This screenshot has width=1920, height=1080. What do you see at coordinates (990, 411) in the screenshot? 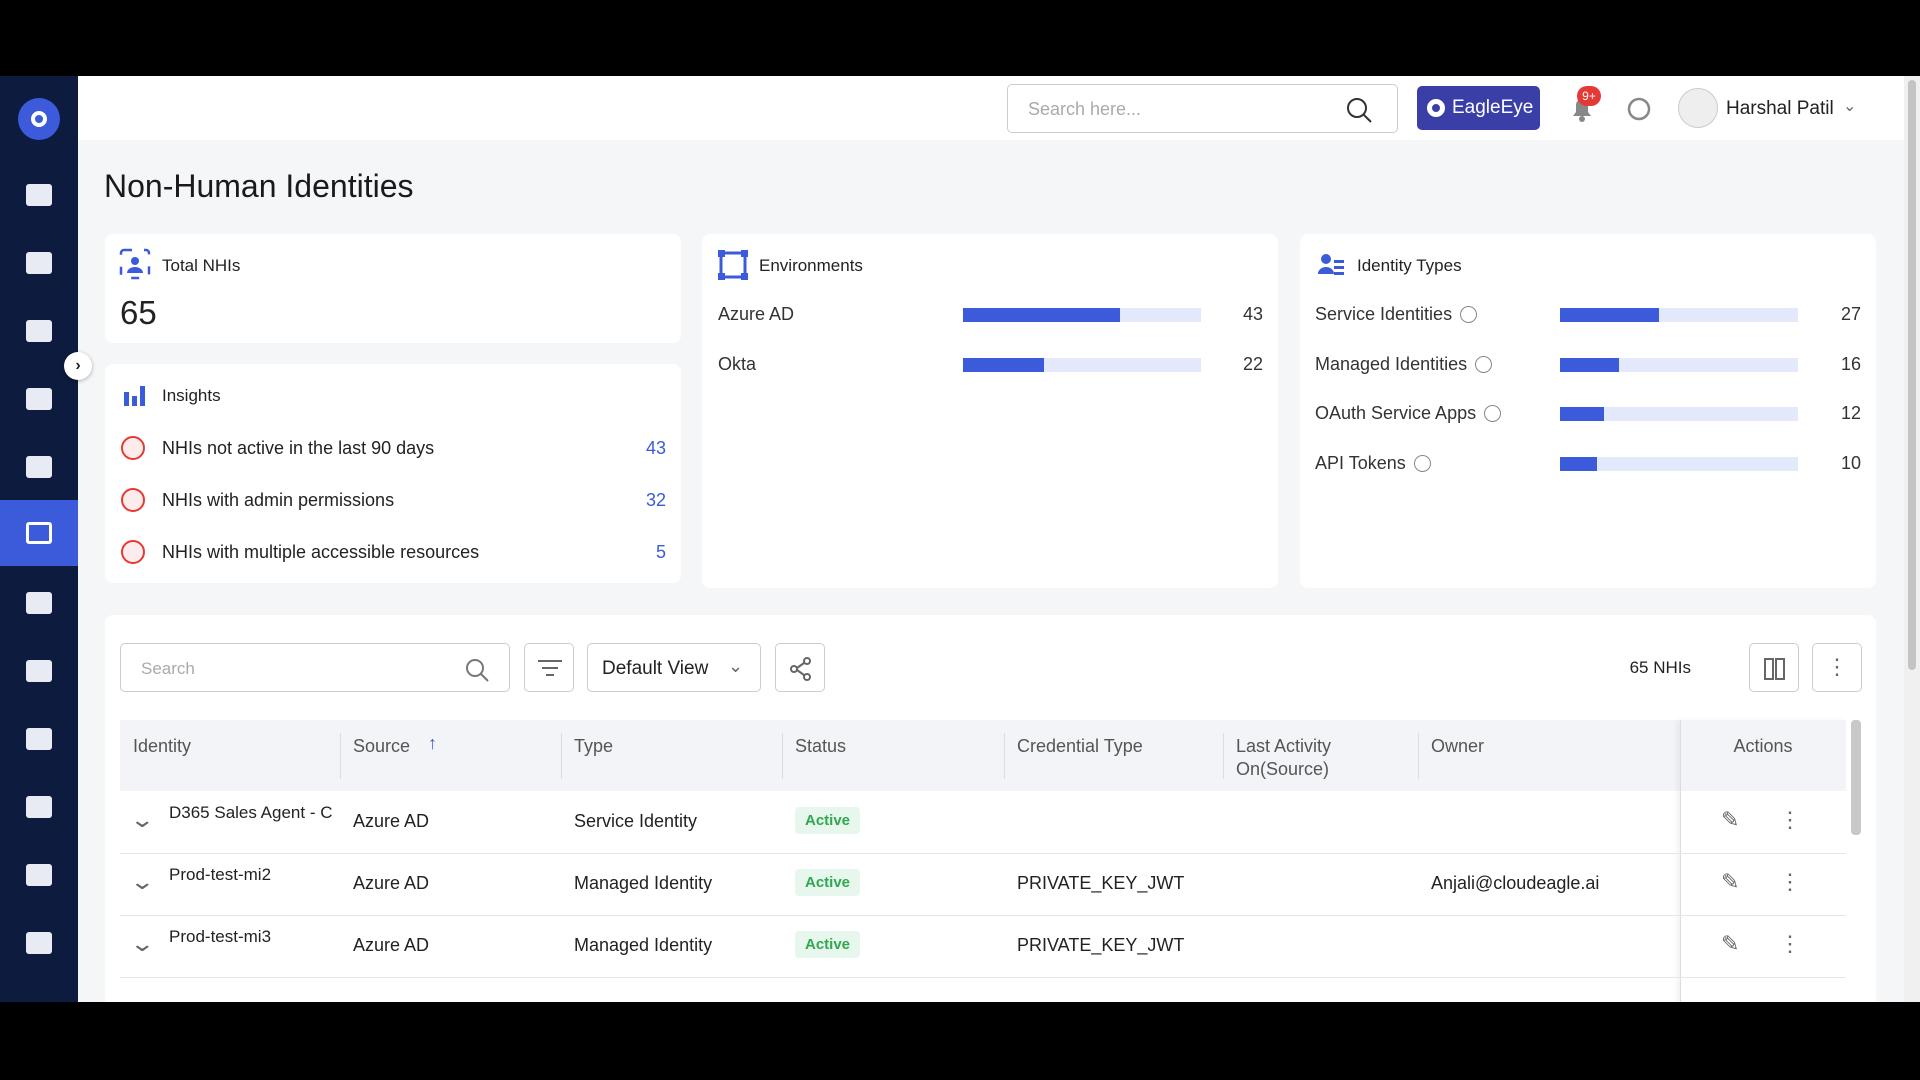
I see `environments-card: Environments Azure AD 43 Okta 22` at bounding box center [990, 411].